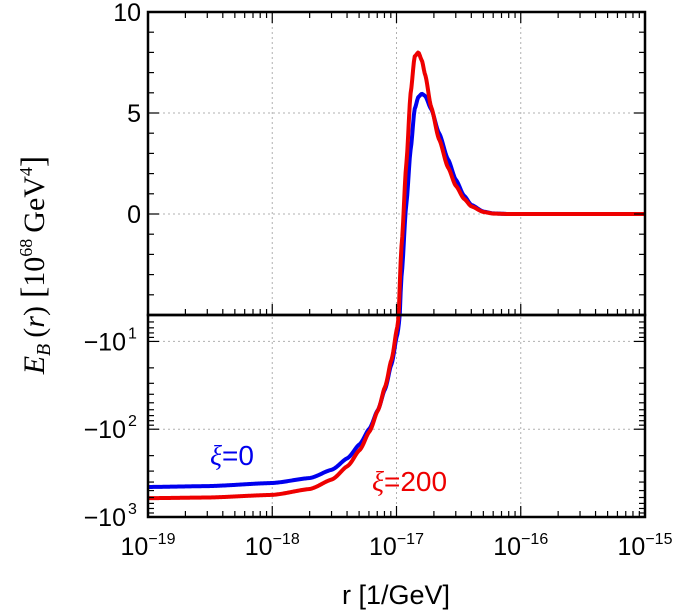 The width and height of the screenshot is (682, 615). Describe the element at coordinates (134, 114) in the screenshot. I see `y-tick-label: 5` at that location.